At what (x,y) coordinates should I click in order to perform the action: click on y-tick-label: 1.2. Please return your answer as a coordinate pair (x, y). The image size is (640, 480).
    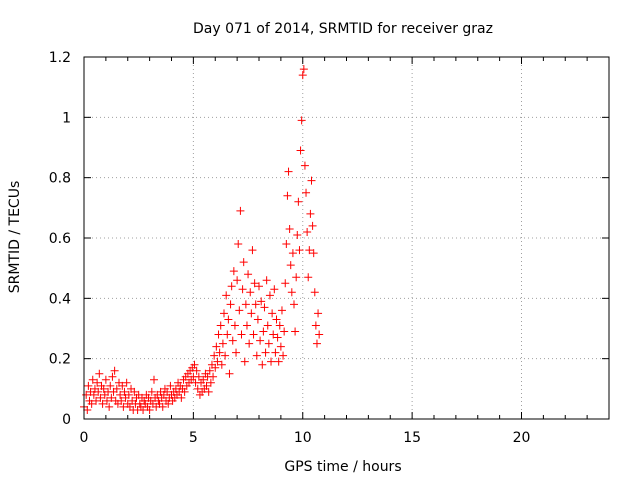
    Looking at the image, I should click on (60, 58).